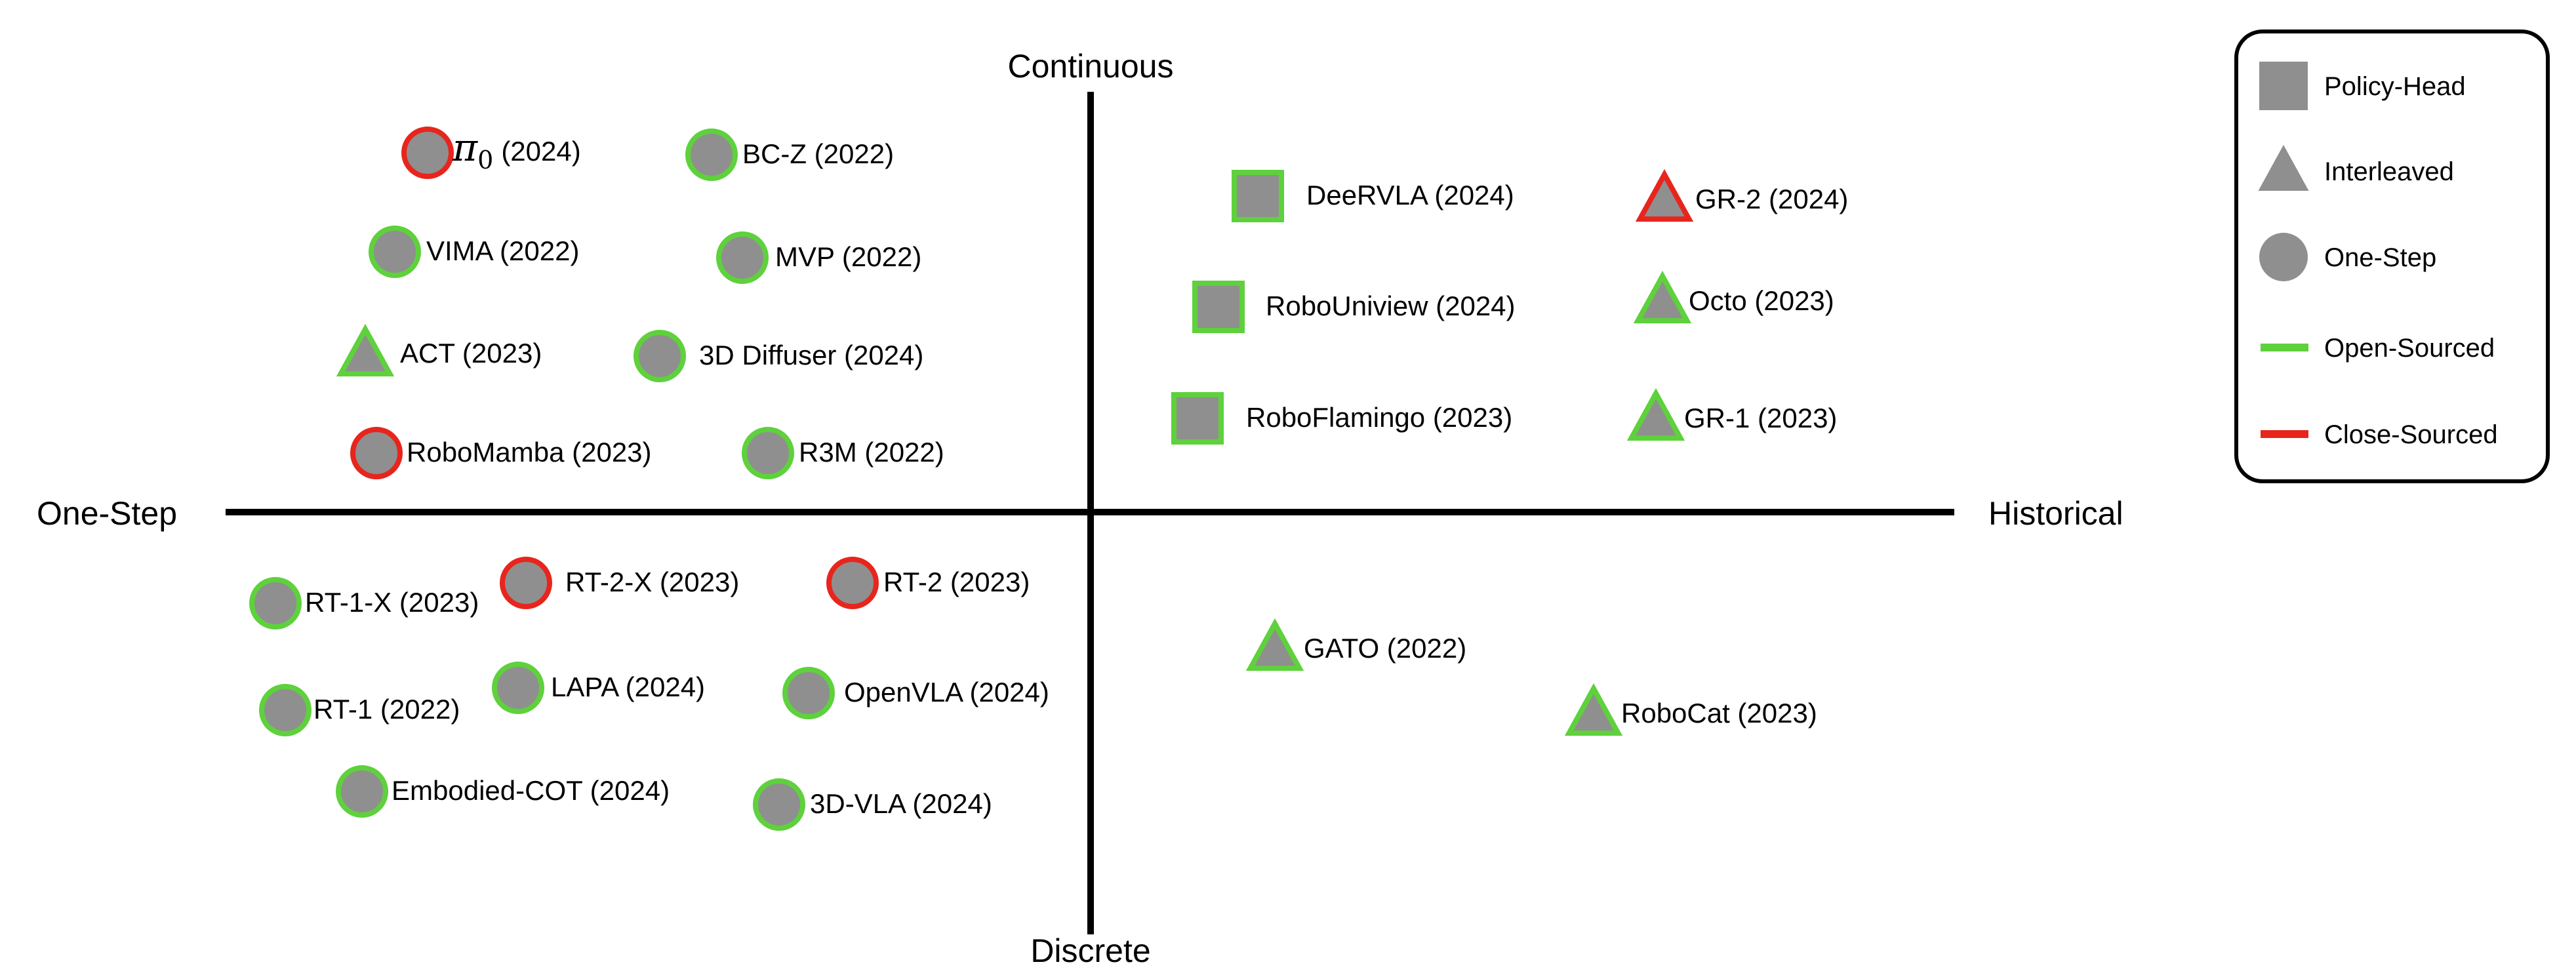 Image resolution: width=2576 pixels, height=977 pixels. What do you see at coordinates (2283, 168) in the screenshot?
I see `triangle-swatch` at bounding box center [2283, 168].